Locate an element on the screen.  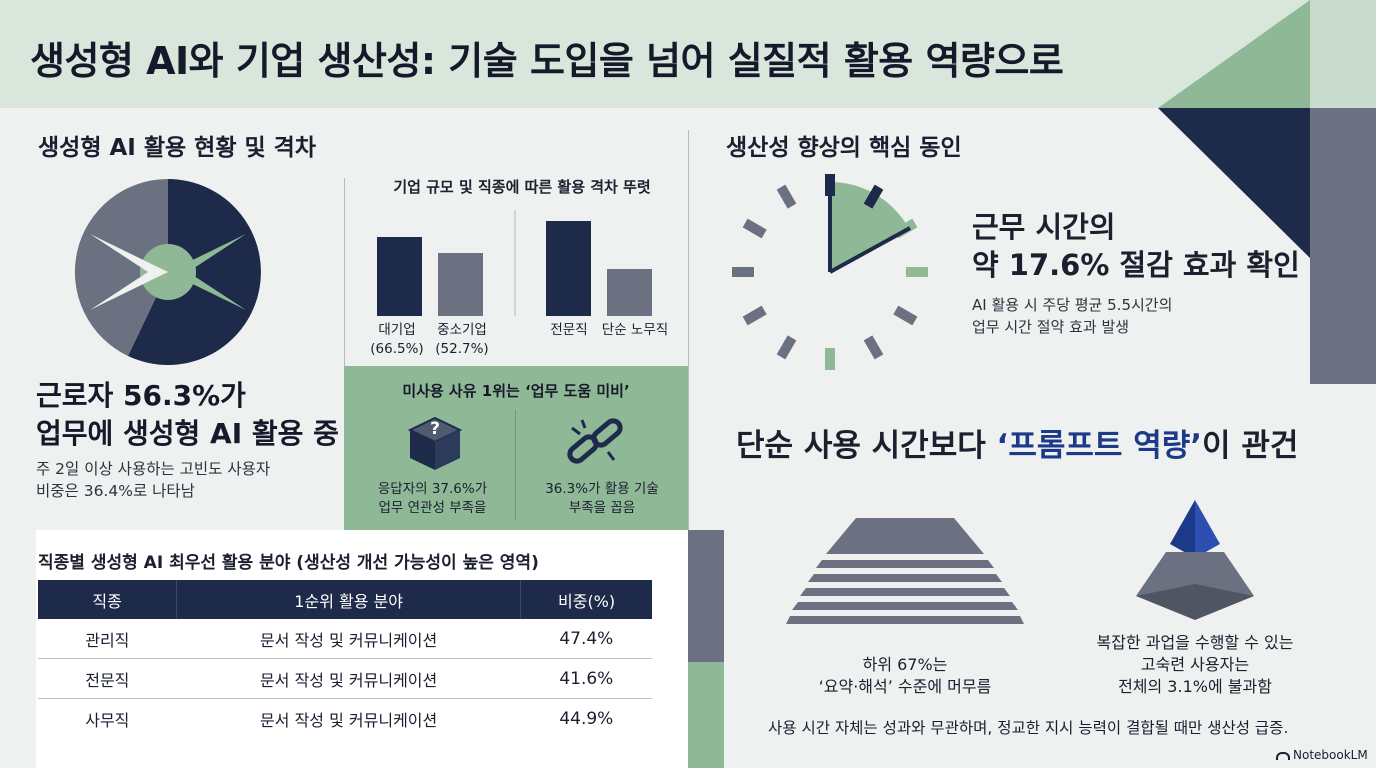
column-divider is located at coordinates (688, 330).